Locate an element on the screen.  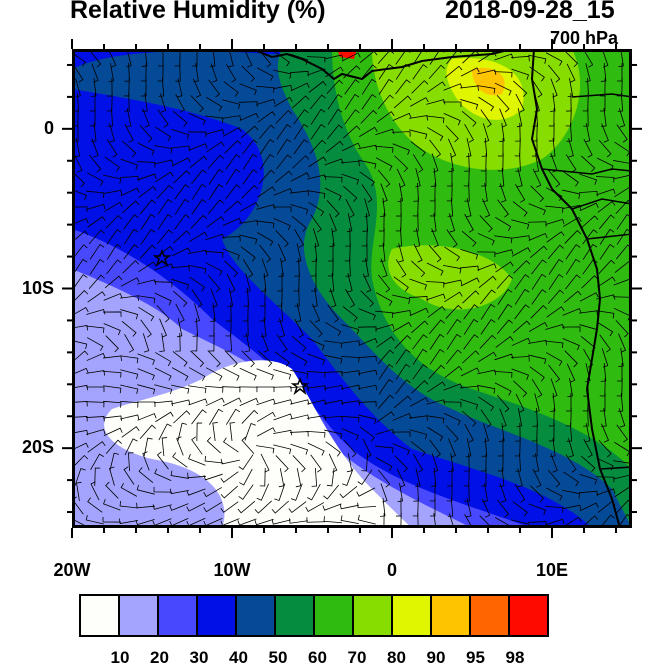
colorbar-label: 20 is located at coordinates (159, 657).